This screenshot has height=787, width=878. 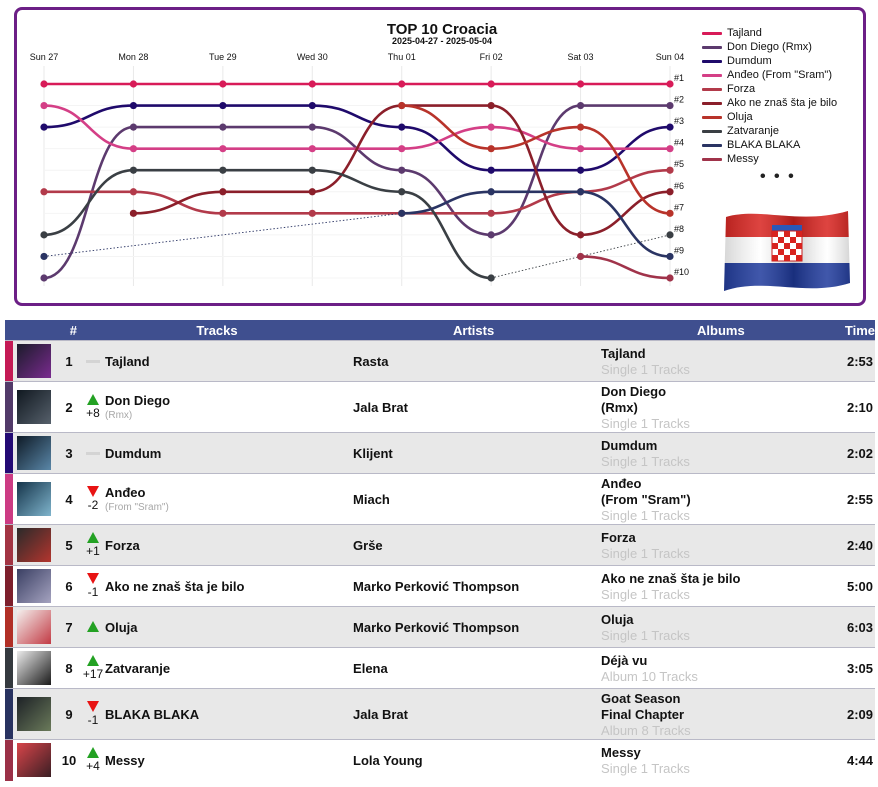 What do you see at coordinates (402, 57) in the screenshot?
I see `x-tick-label: Thu 01` at bounding box center [402, 57].